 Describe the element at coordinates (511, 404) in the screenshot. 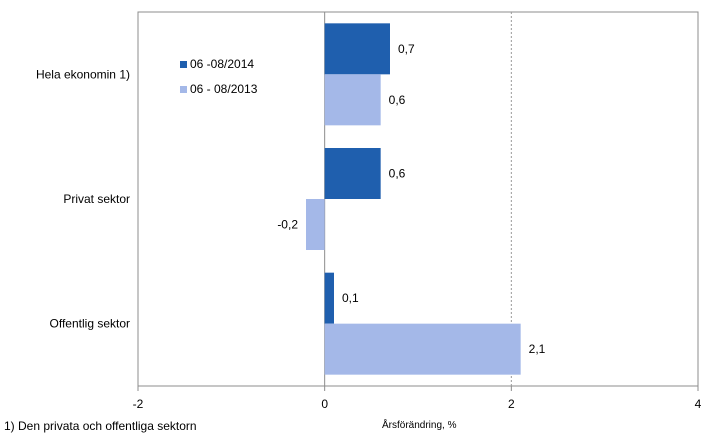

I see `x-tick-label: 2` at that location.